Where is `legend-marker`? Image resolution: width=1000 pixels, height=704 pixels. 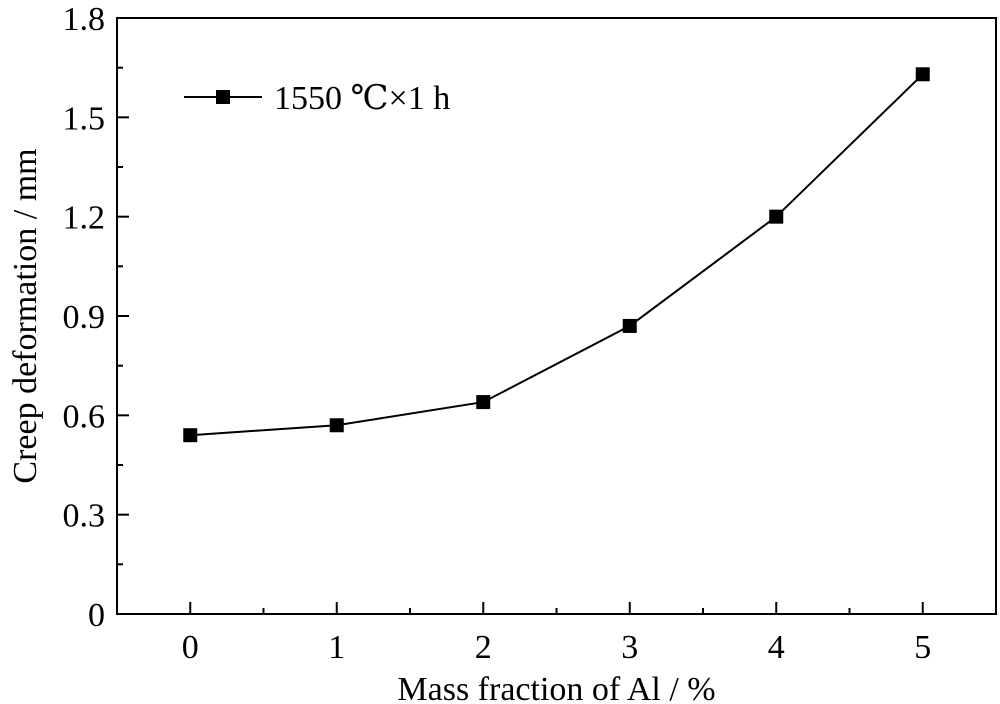
legend-marker is located at coordinates (223, 97).